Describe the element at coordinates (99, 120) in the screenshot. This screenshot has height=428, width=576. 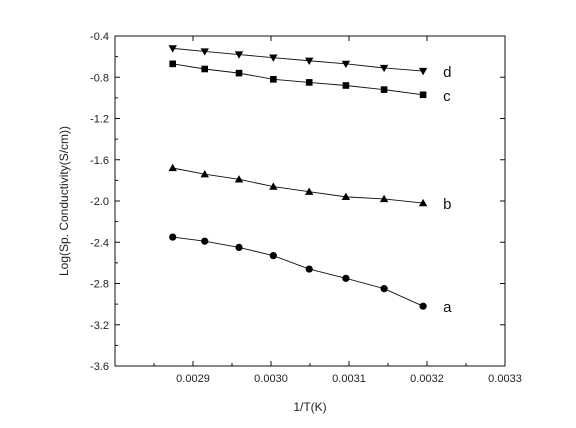
I see `y-tick-label: -1.2` at that location.